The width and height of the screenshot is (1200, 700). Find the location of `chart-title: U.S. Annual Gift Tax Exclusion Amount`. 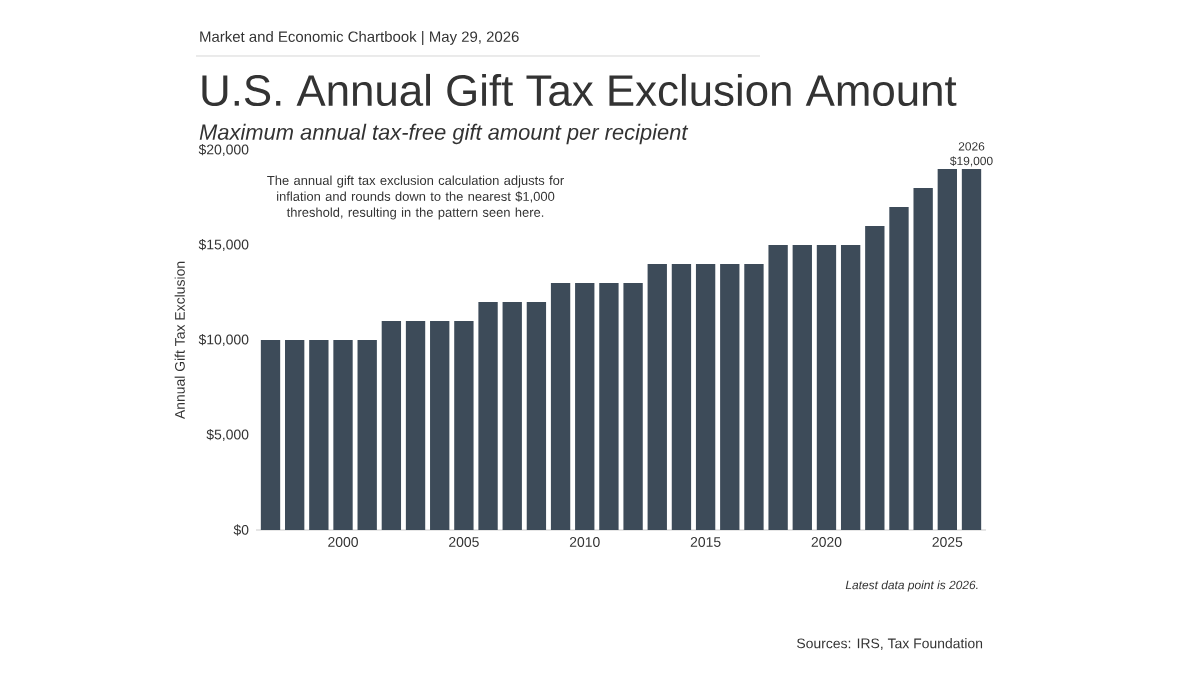

chart-title: U.S. Annual Gift Tax Exclusion Amount is located at coordinates (579, 90).